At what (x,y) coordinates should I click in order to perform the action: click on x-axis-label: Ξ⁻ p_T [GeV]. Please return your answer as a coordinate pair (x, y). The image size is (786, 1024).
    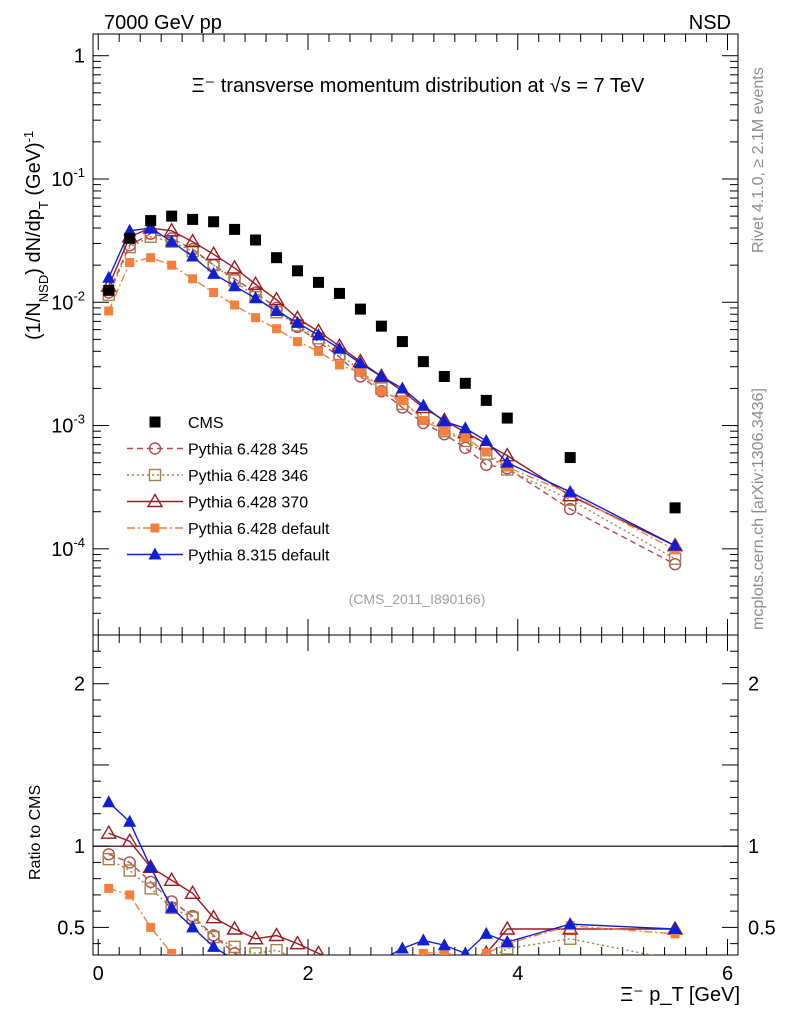
    Looking at the image, I should click on (680, 995).